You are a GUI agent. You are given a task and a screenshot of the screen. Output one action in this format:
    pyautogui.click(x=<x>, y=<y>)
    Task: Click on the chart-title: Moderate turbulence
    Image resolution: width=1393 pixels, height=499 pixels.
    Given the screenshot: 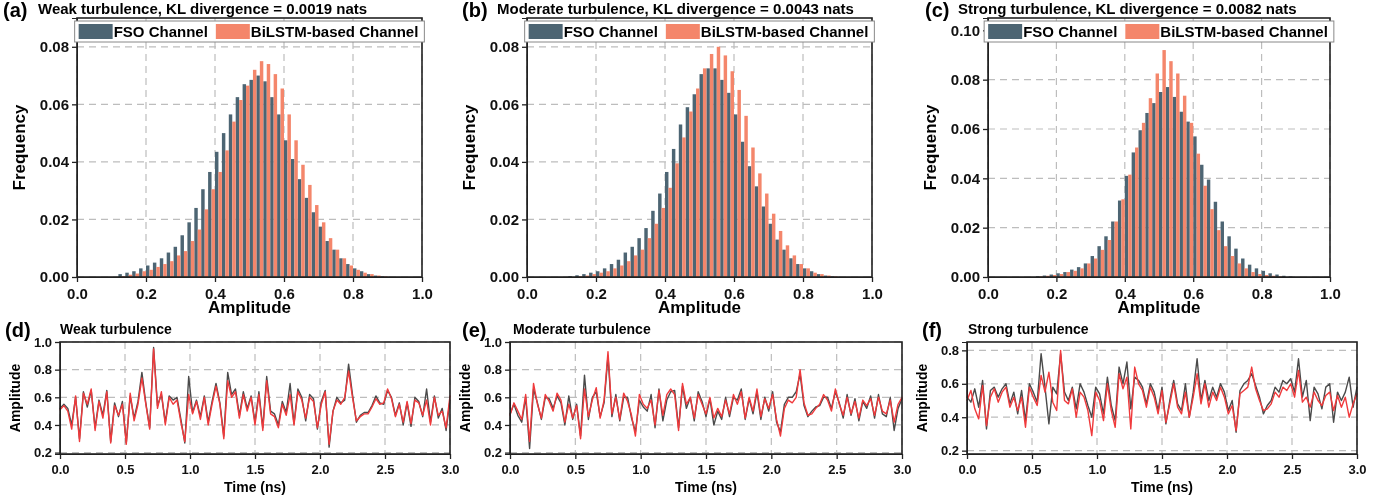 What is the action you would take?
    pyautogui.click(x=582, y=329)
    